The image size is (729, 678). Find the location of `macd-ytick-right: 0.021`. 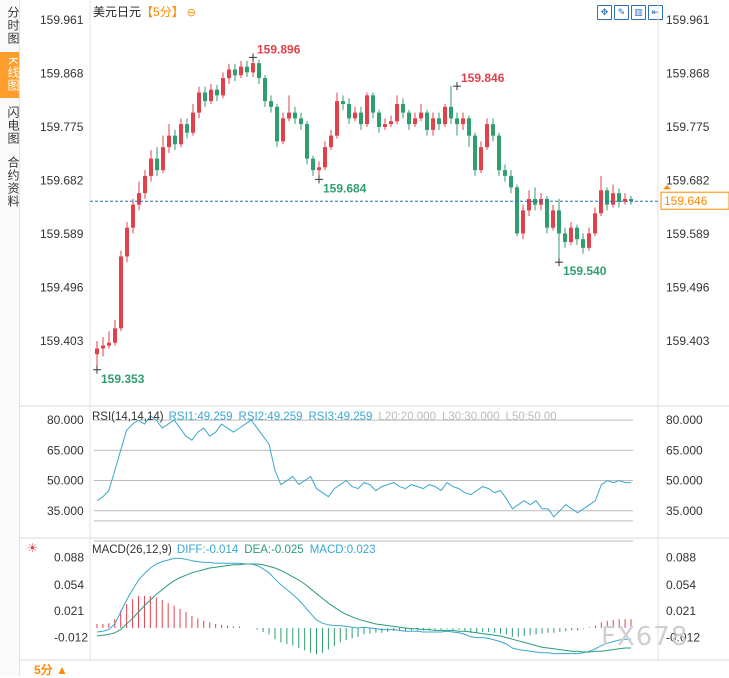

macd-ytick-right: 0.021 is located at coordinates (681, 611).